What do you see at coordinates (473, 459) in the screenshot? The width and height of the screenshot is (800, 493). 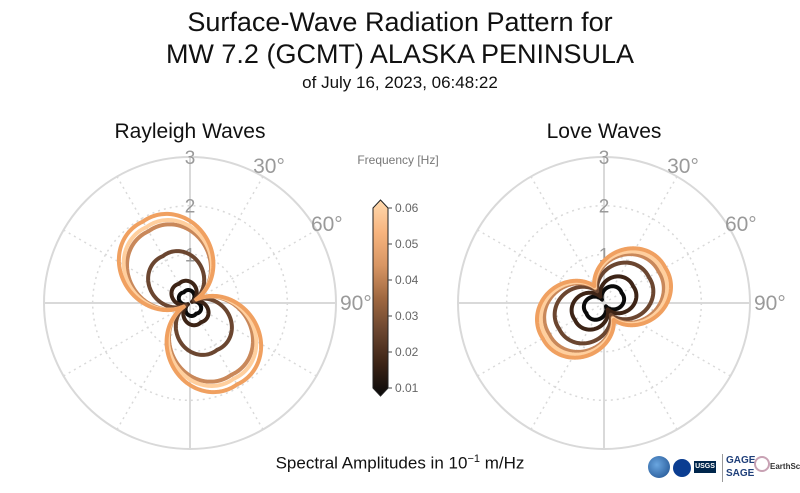 I see `amplitude-exponent: −1` at bounding box center [473, 459].